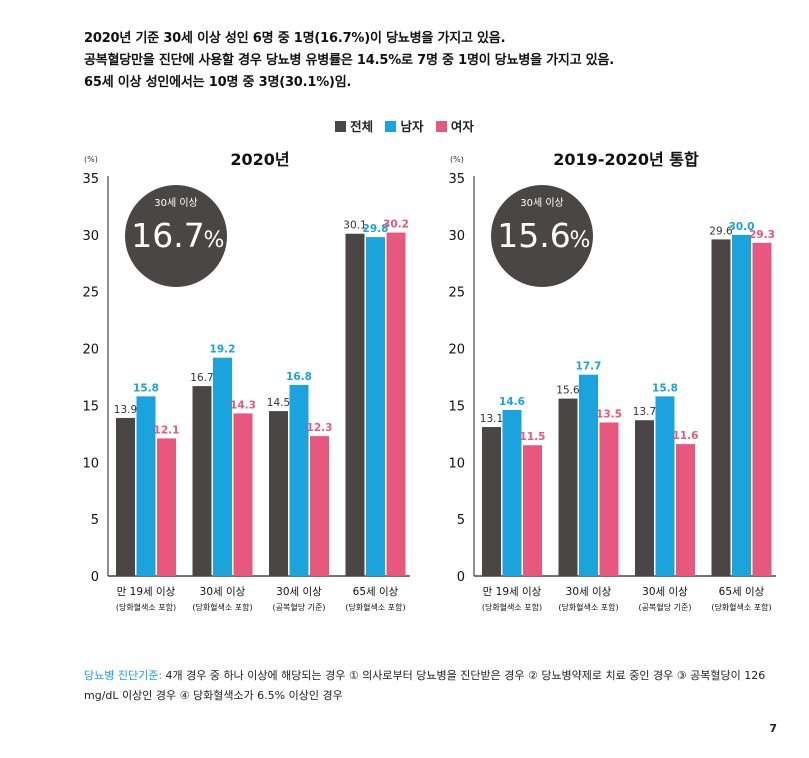 The height and width of the screenshot is (758, 809). What do you see at coordinates (441, 126) in the screenshot?
I see `legend-swatch-female` at bounding box center [441, 126].